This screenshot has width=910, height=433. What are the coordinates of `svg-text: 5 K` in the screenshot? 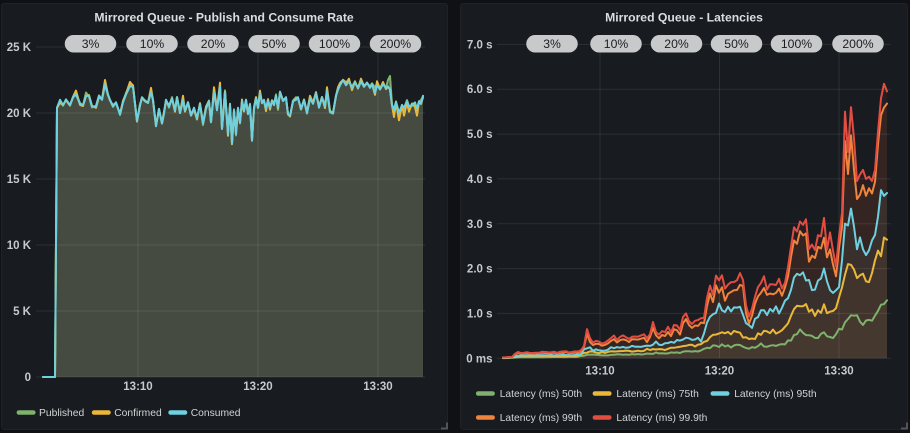 It's located at (22, 312).